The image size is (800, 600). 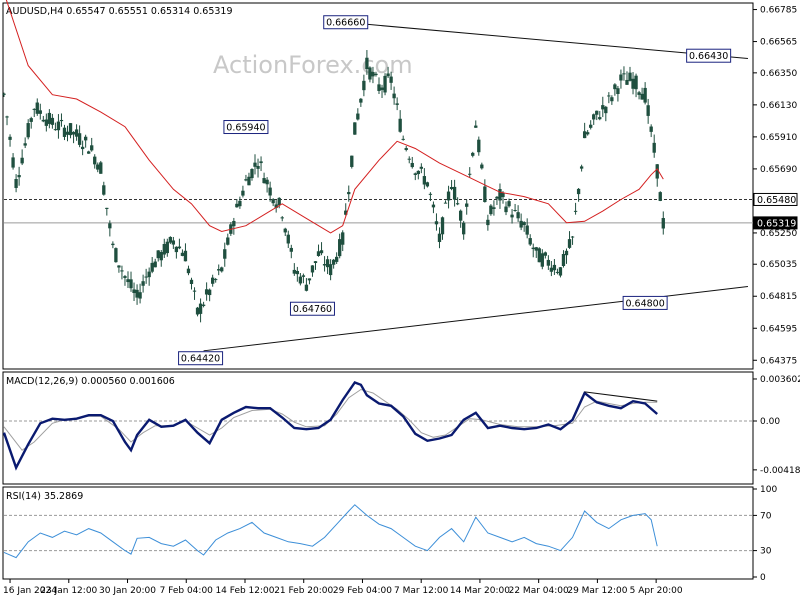 I want to click on time-tick-label: 23 Jan 12:00, so click(x=68, y=591).